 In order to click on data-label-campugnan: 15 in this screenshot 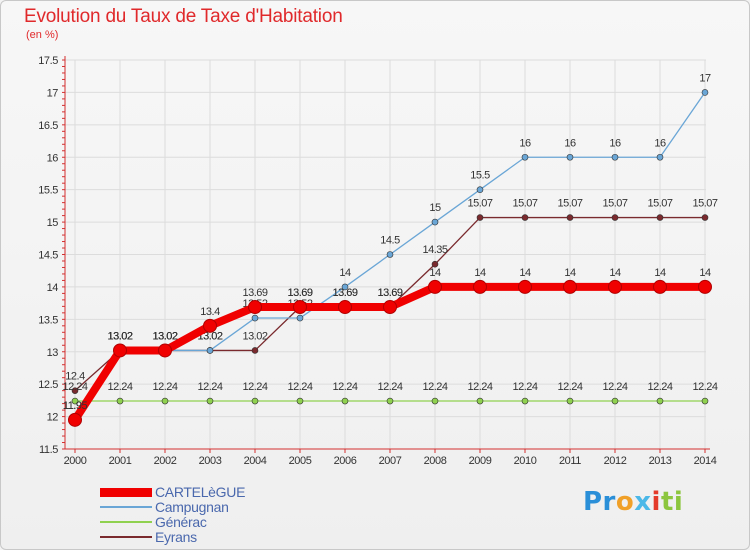, I will do `click(435, 208)`.